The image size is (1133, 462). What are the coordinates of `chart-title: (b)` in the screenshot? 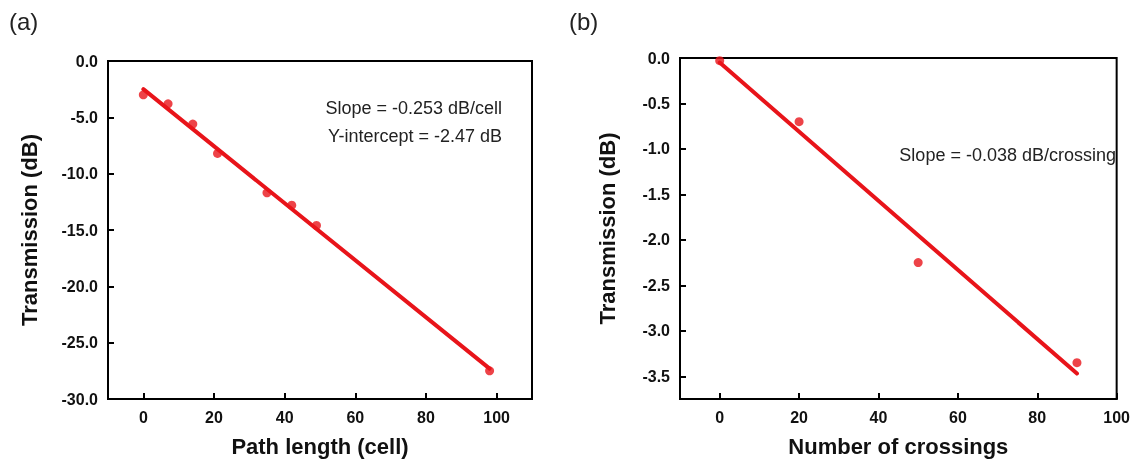 It's located at (584, 21).